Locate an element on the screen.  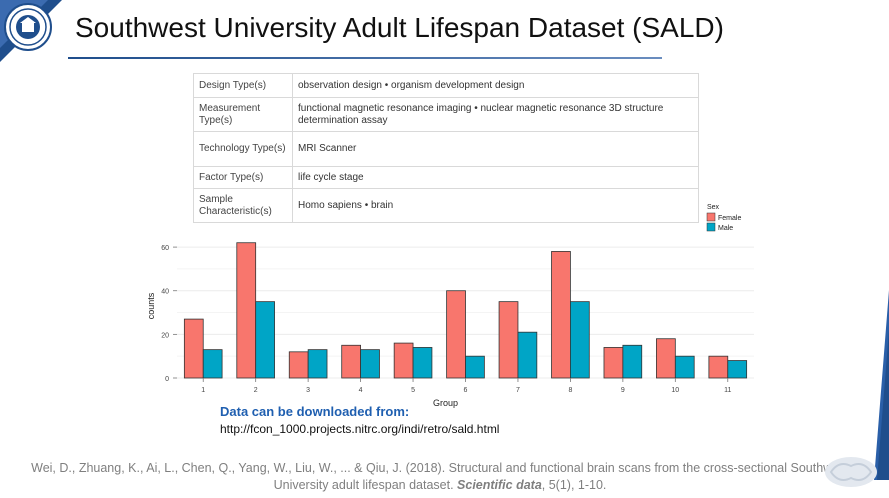
table-value: MRI Scanner is located at coordinates (495, 149).